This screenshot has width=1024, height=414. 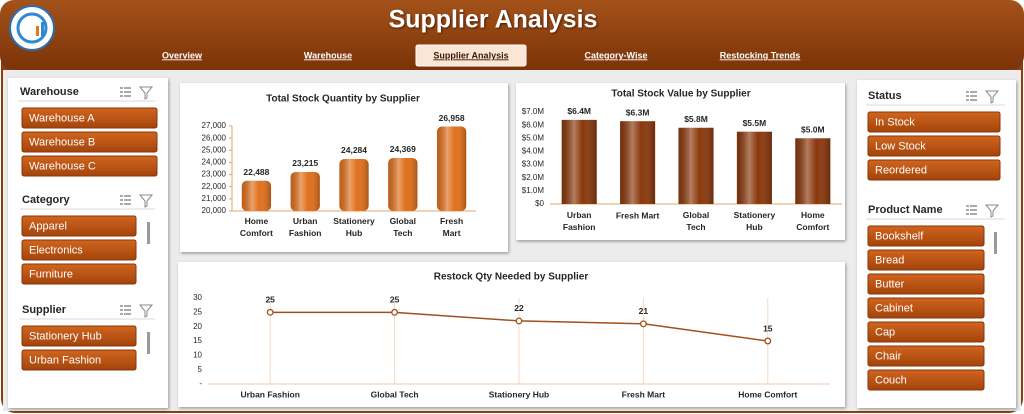 I want to click on slicer-item: Cabinet, so click(x=894, y=308).